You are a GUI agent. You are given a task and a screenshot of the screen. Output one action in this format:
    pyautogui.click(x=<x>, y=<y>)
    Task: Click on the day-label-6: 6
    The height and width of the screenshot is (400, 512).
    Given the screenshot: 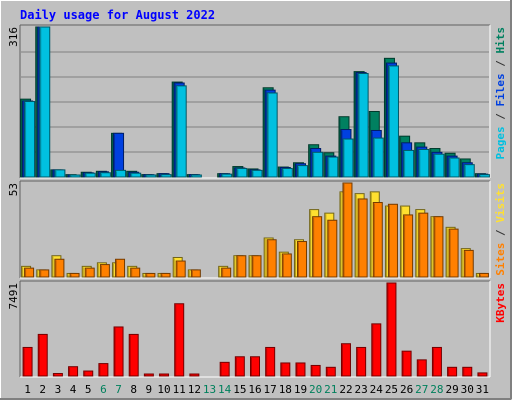 What is the action you would take?
    pyautogui.click(x=103, y=389)
    